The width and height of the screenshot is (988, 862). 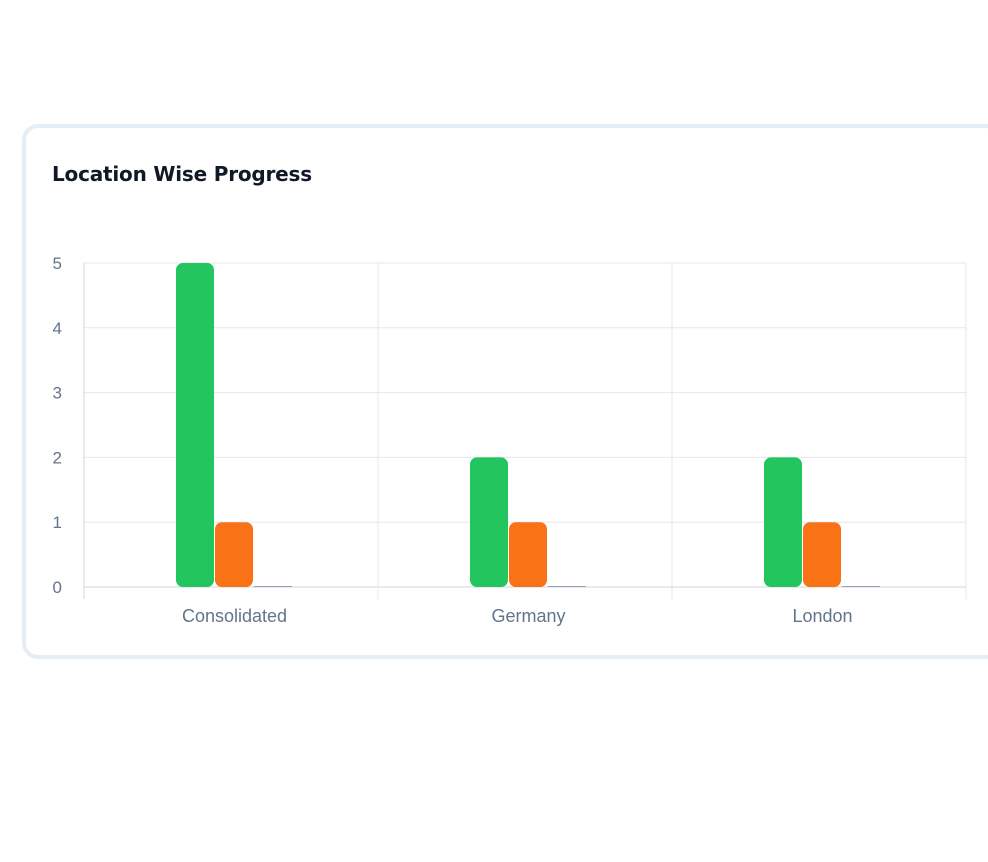 I want to click on x-tick-label: Consolidated, so click(x=234, y=616).